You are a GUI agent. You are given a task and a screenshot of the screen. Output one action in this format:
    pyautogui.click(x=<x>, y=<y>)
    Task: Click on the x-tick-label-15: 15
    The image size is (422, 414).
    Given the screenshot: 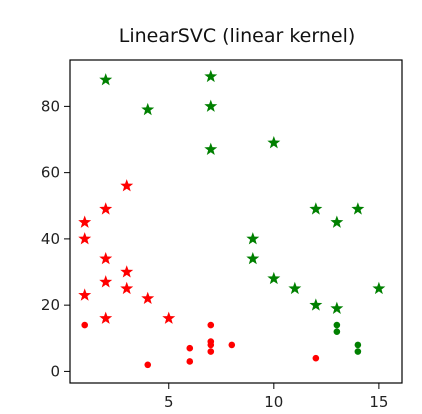 What is the action you would take?
    pyautogui.click(x=378, y=402)
    